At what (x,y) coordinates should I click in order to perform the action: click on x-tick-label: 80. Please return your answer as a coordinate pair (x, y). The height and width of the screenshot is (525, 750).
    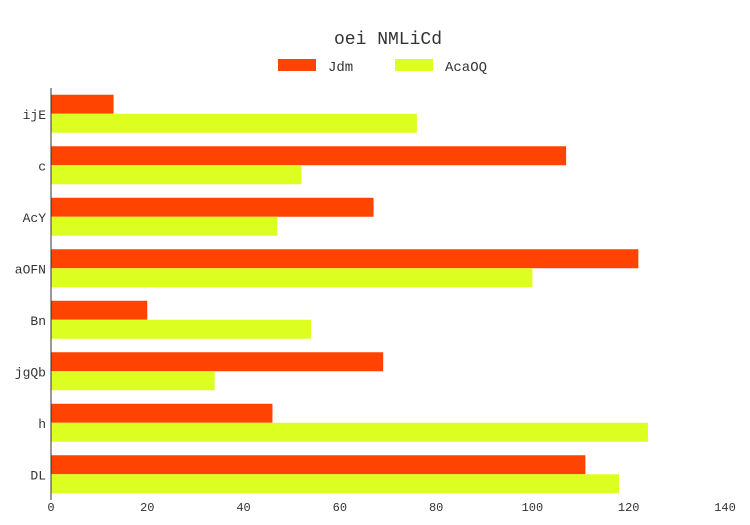
    Looking at the image, I should click on (436, 508).